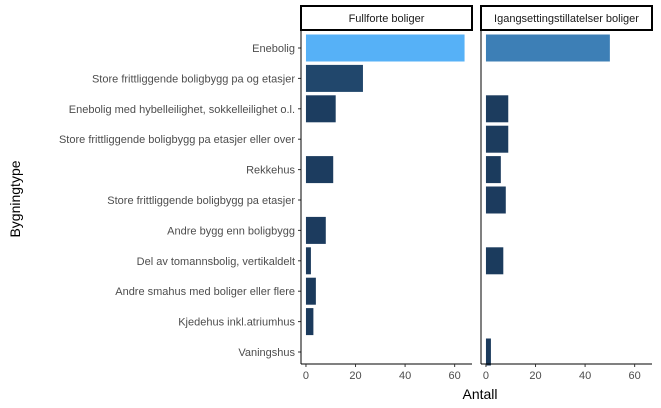  I want to click on y-tick-label: Enebolig, so click(273, 49).